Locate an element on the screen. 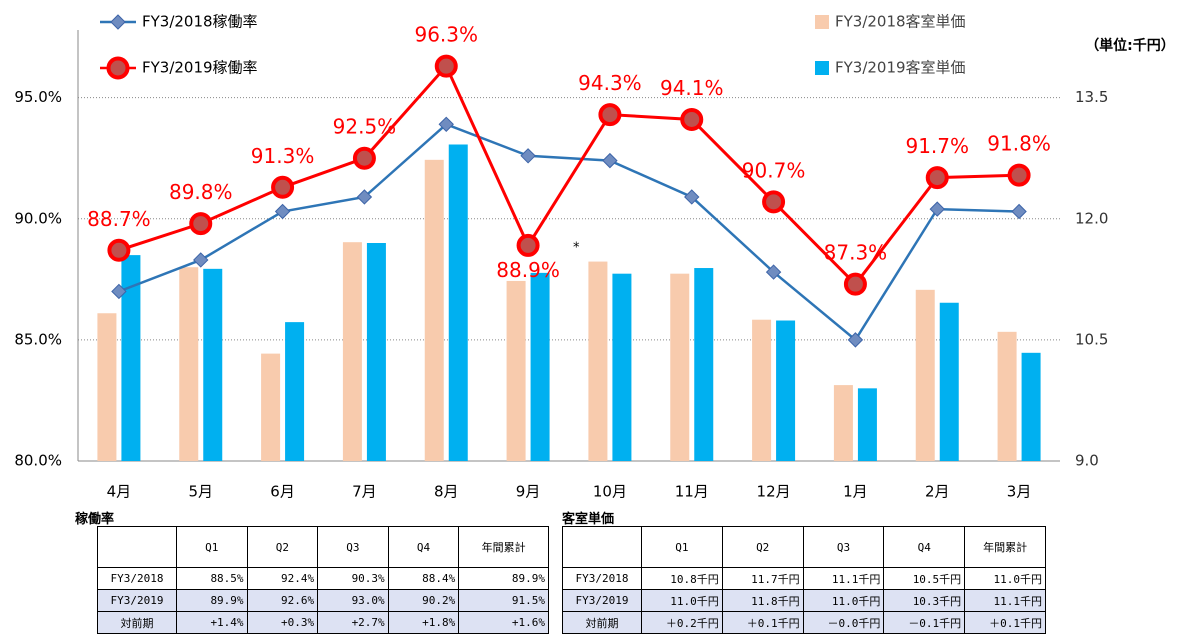 The height and width of the screenshot is (637, 1195). table-cell: 90.3% is located at coordinates (353, 578).